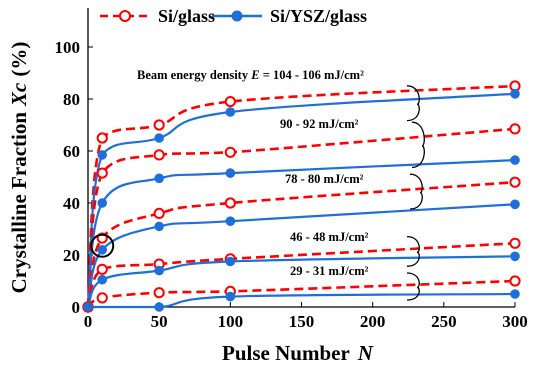 This screenshot has width=537, height=368. Describe the element at coordinates (186, 16) in the screenshot. I see `legend-label: Si/glass` at that location.